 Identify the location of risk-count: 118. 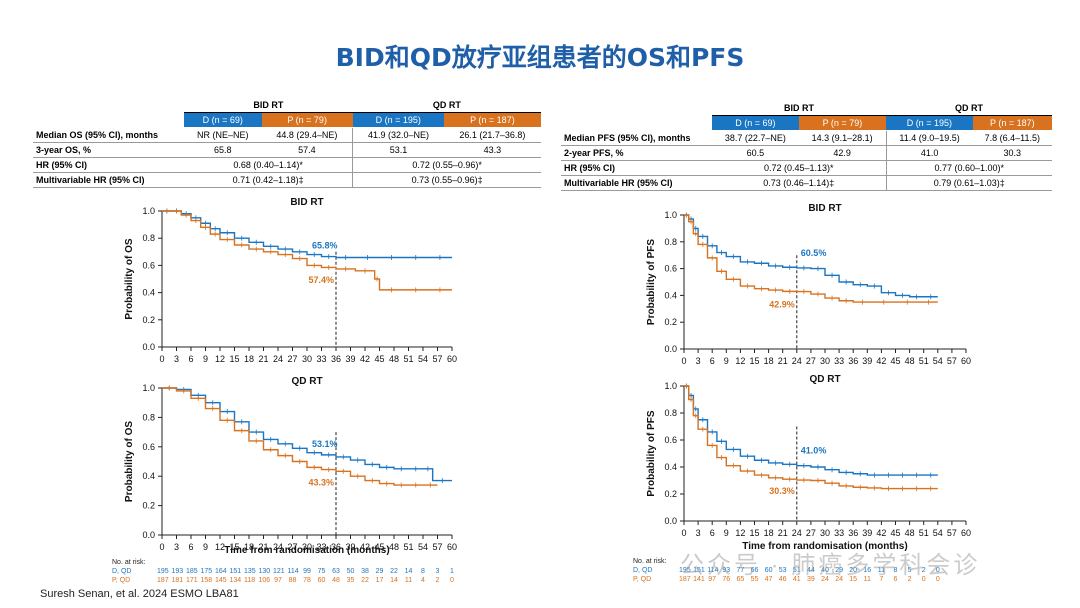
(250, 580).